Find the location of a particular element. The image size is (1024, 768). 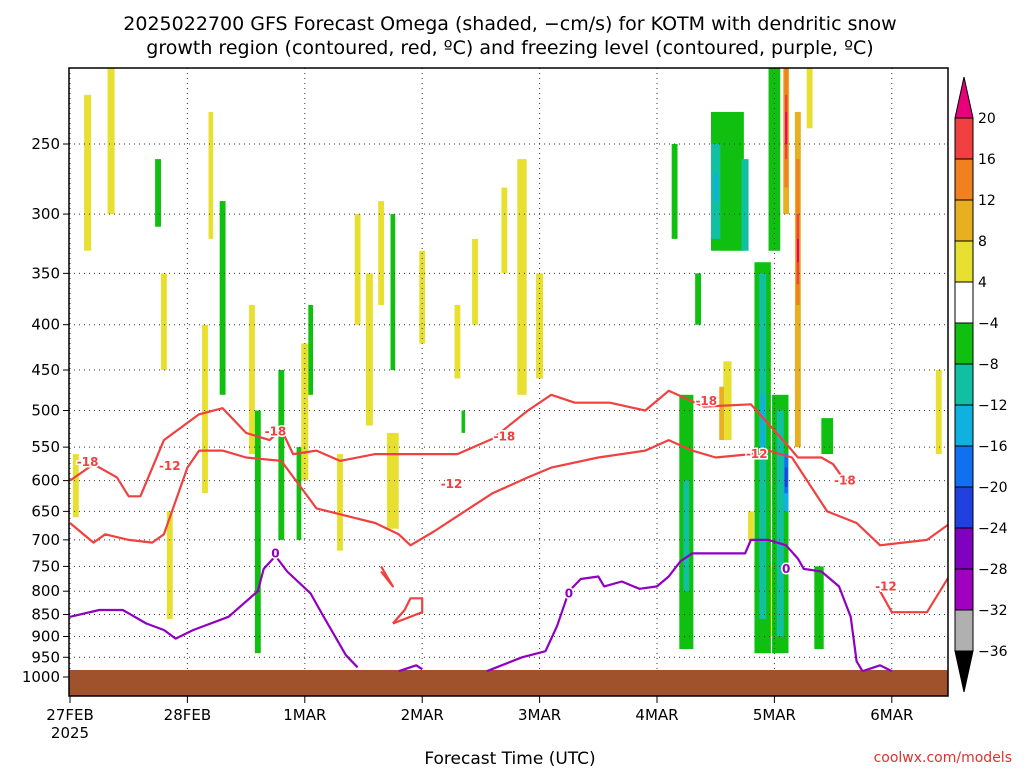

ground-fill is located at coordinates (508, 683).